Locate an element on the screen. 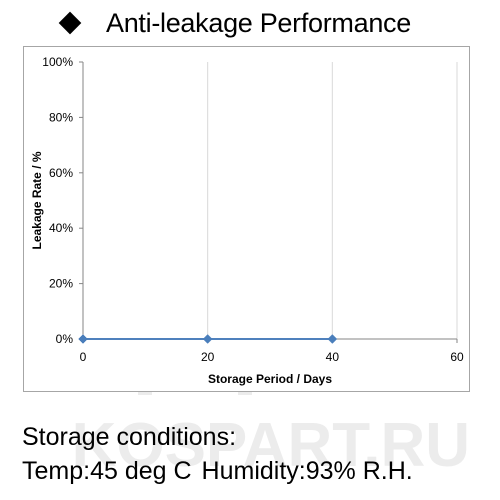 The image size is (500, 500). y-tick-label: 100% is located at coordinates (57, 62).